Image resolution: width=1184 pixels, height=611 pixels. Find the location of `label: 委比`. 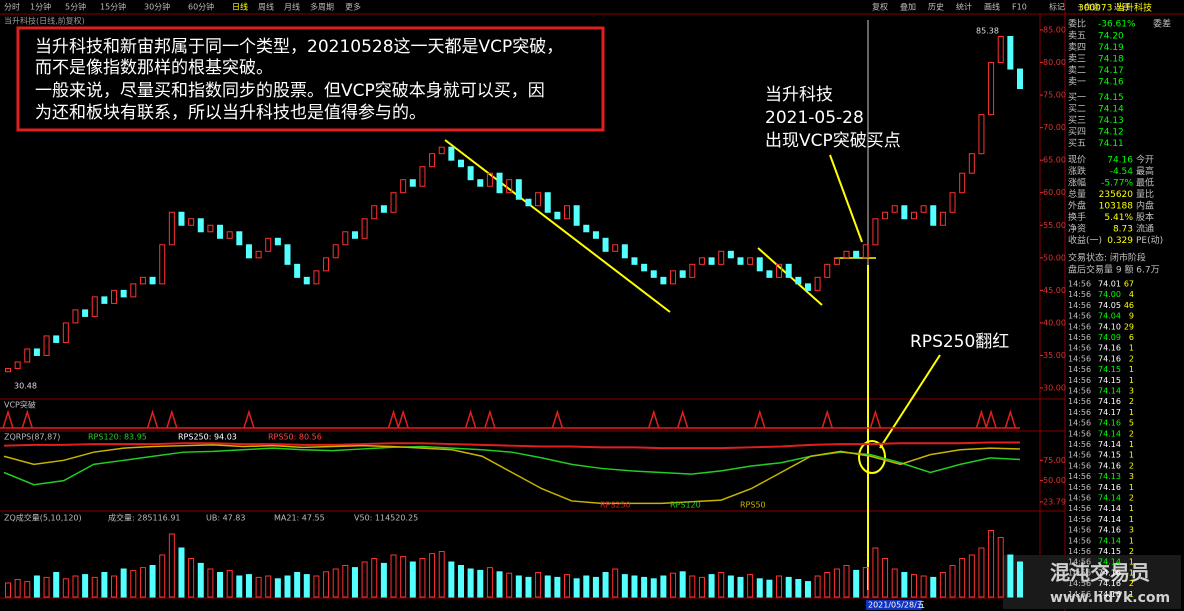

label: 委比 is located at coordinates (1077, 24).